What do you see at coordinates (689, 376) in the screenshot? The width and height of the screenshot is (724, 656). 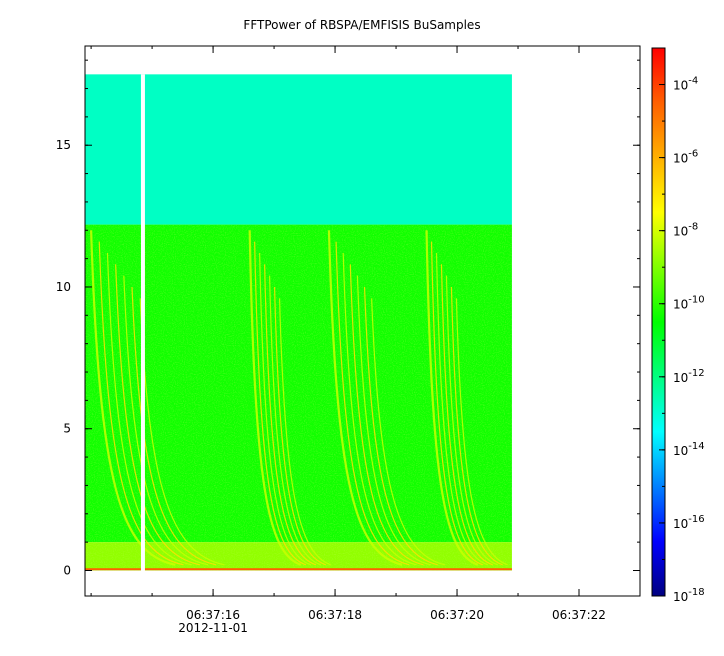 I see `colorbar-tick-label: 10⁻¹²` at bounding box center [689, 376].